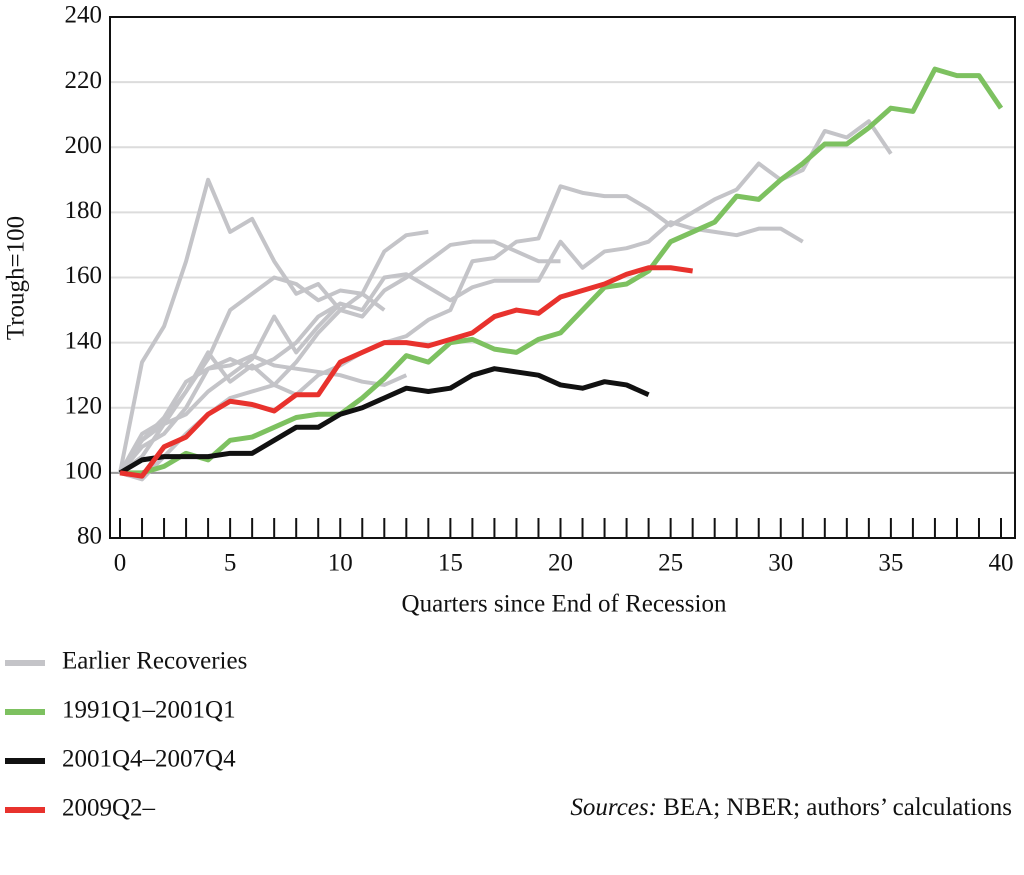 This screenshot has height=875, width=1024. Describe the element at coordinates (450, 563) in the screenshot. I see `x-tick-label: 15` at that location.